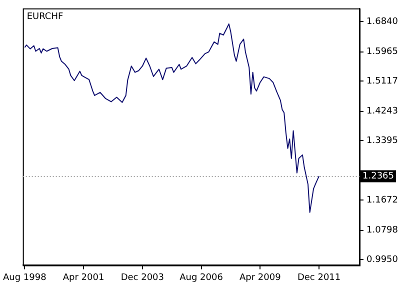 Image resolution: width=401 pixels, height=286 pixels. What do you see at coordinates (382, 52) in the screenshot?
I see `y-tick-label: 1.5965` at bounding box center [382, 52].